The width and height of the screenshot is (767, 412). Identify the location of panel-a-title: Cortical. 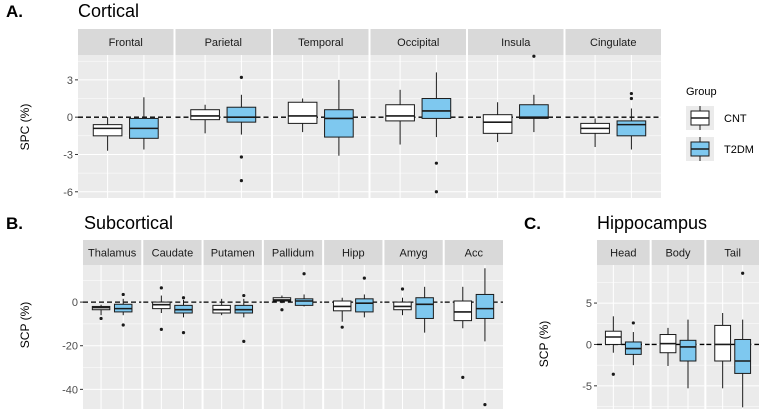
(108, 11).